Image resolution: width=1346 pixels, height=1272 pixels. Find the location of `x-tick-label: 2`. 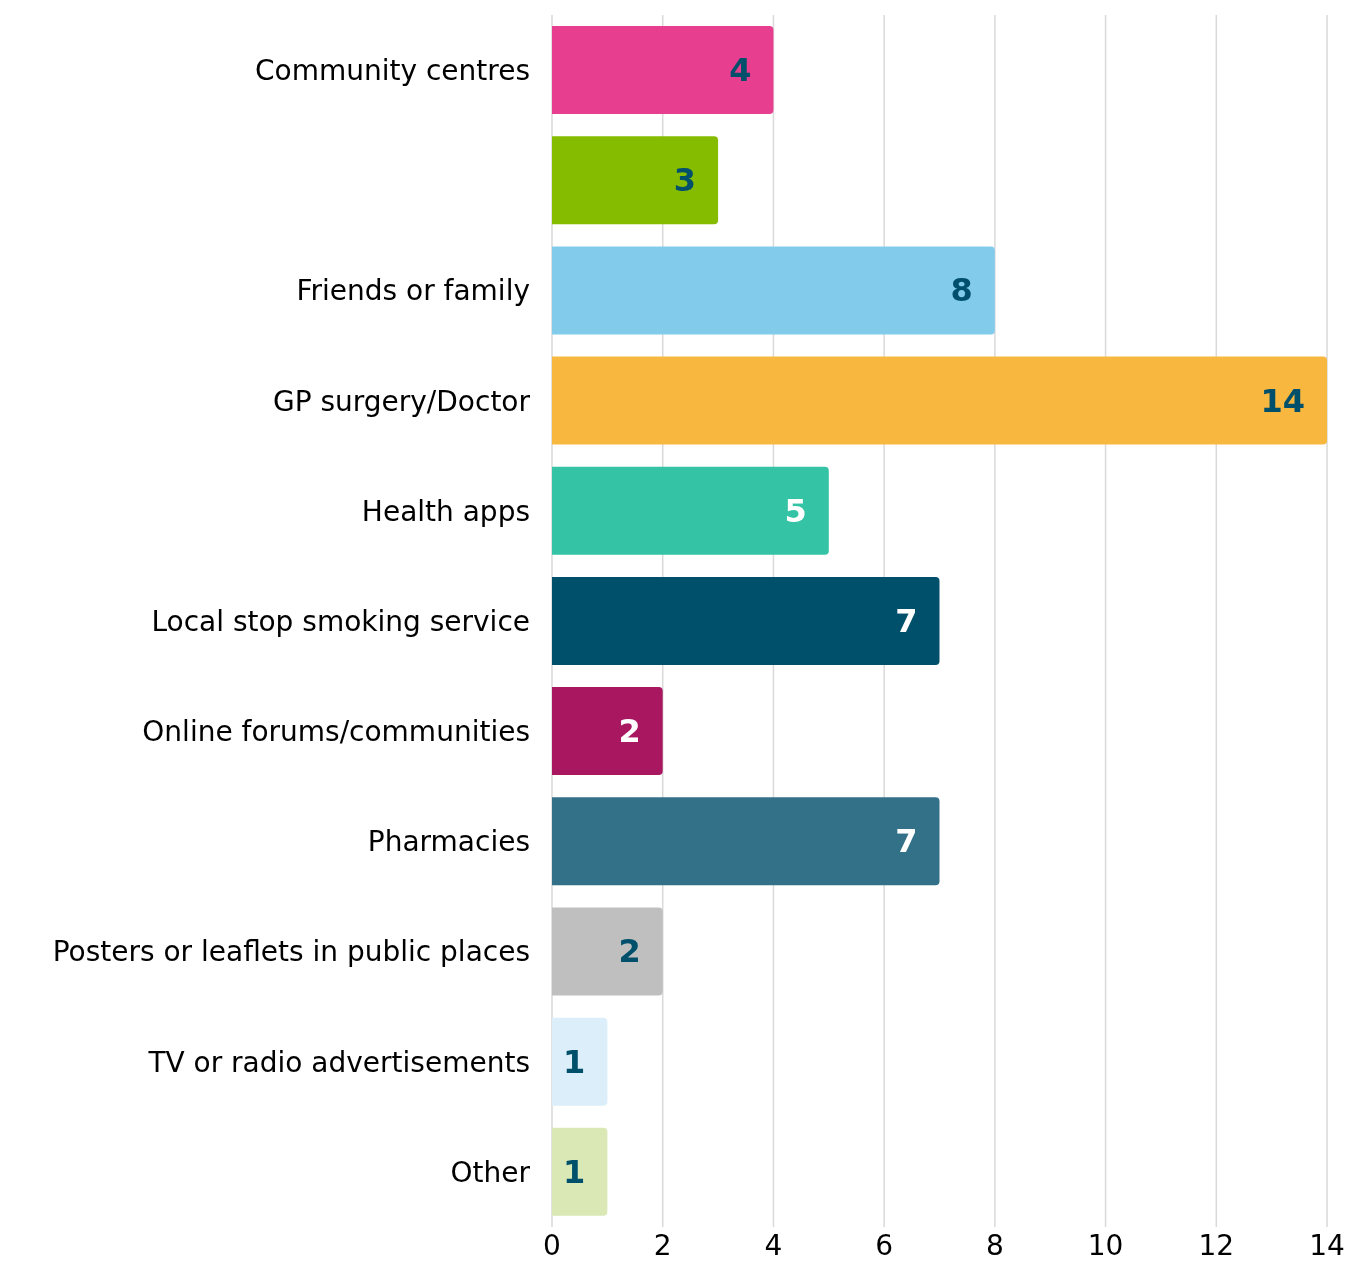

x-tick-label: 2 is located at coordinates (662, 1245).